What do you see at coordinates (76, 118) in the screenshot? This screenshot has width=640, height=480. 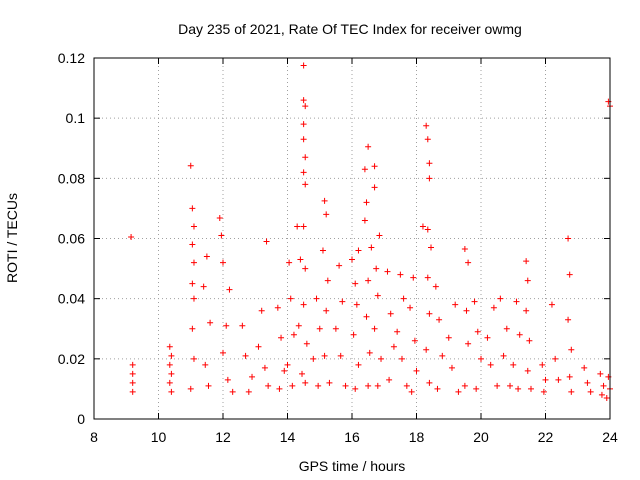 I see `y-tick-label: 0.1` at bounding box center [76, 118].